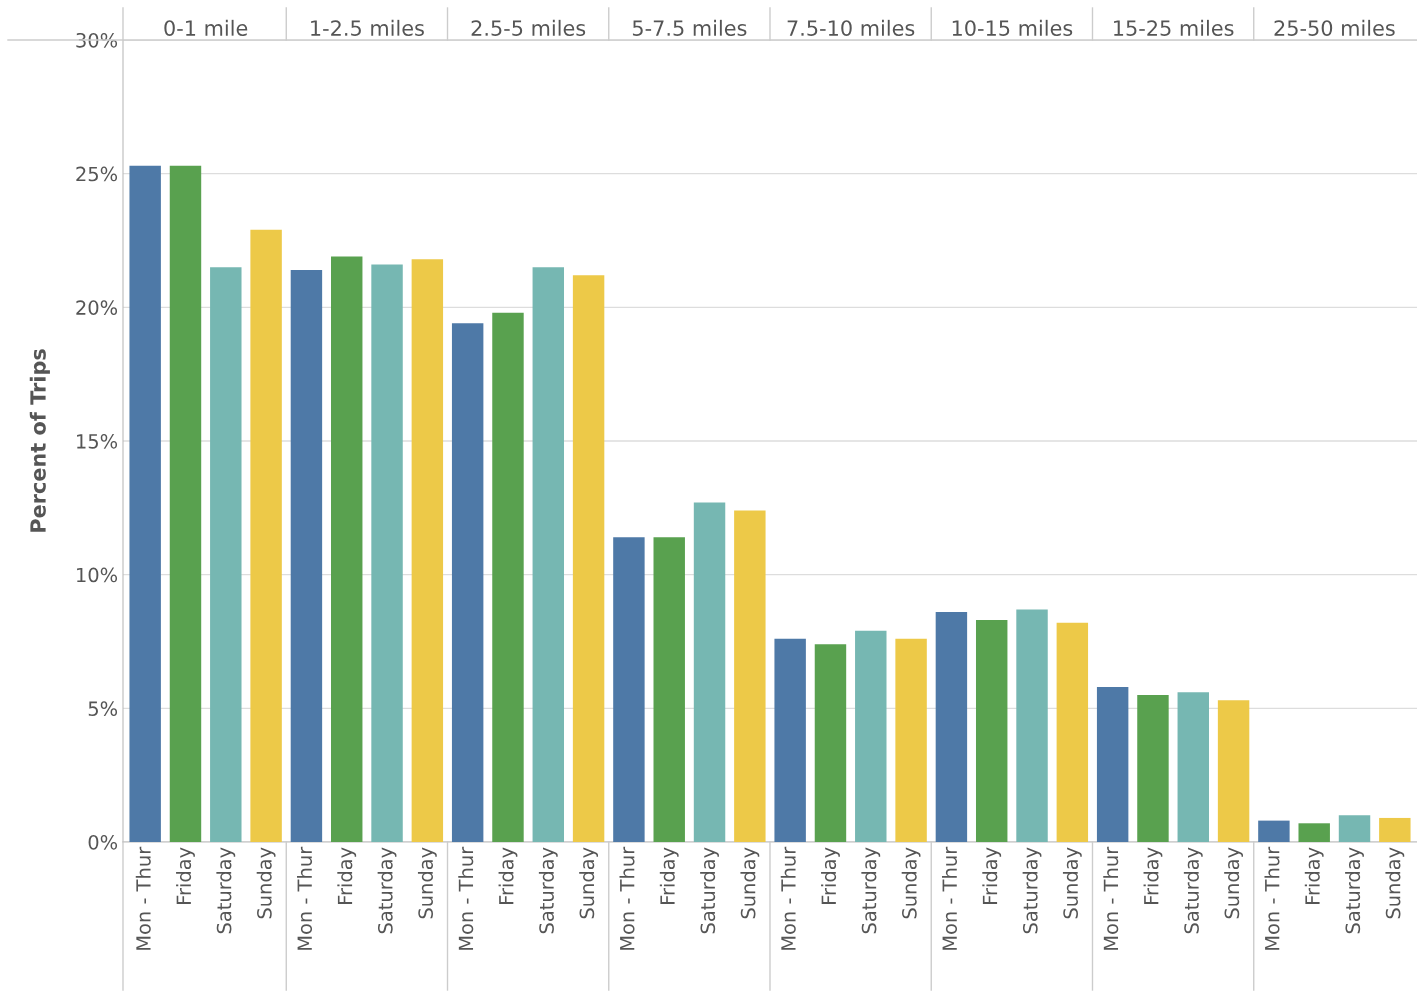 The height and width of the screenshot is (992, 1417). What do you see at coordinates (851, 27) in the screenshot?
I see `text: 7.5-10 miles` at bounding box center [851, 27].